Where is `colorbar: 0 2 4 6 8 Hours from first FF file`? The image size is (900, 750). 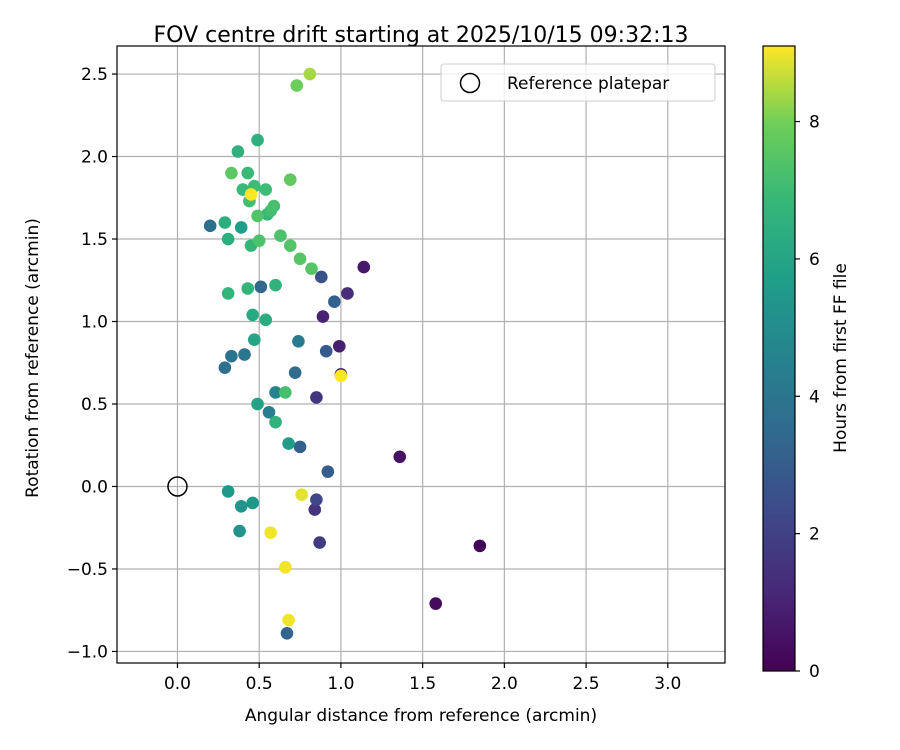
colorbar: 0 2 4 6 8 Hours from first FF file is located at coordinates (806, 363).